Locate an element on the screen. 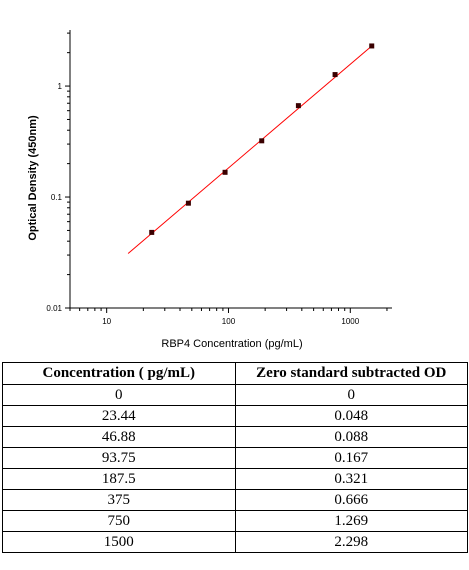  table-cell: 0.167 is located at coordinates (351, 458).